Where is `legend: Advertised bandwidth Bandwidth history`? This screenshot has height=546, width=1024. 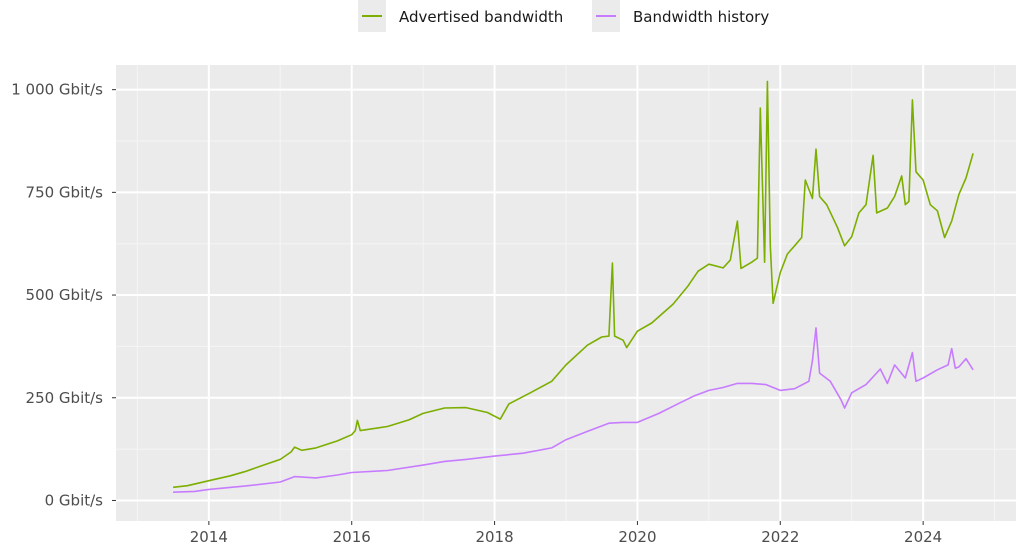 legend: Advertised bandwidth Bandwidth history is located at coordinates (563, 16).